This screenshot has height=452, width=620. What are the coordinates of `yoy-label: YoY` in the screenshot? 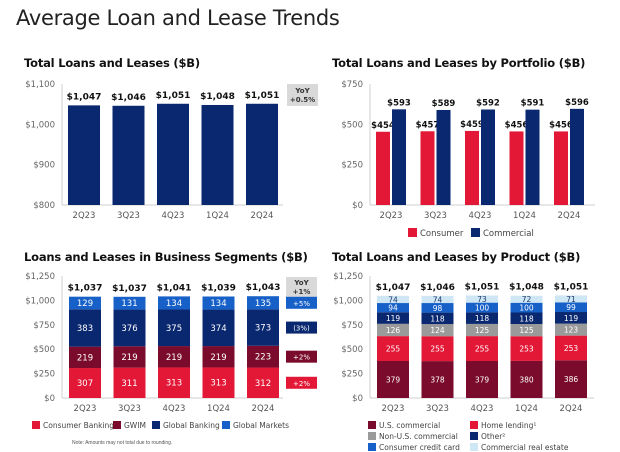 It's located at (301, 283).